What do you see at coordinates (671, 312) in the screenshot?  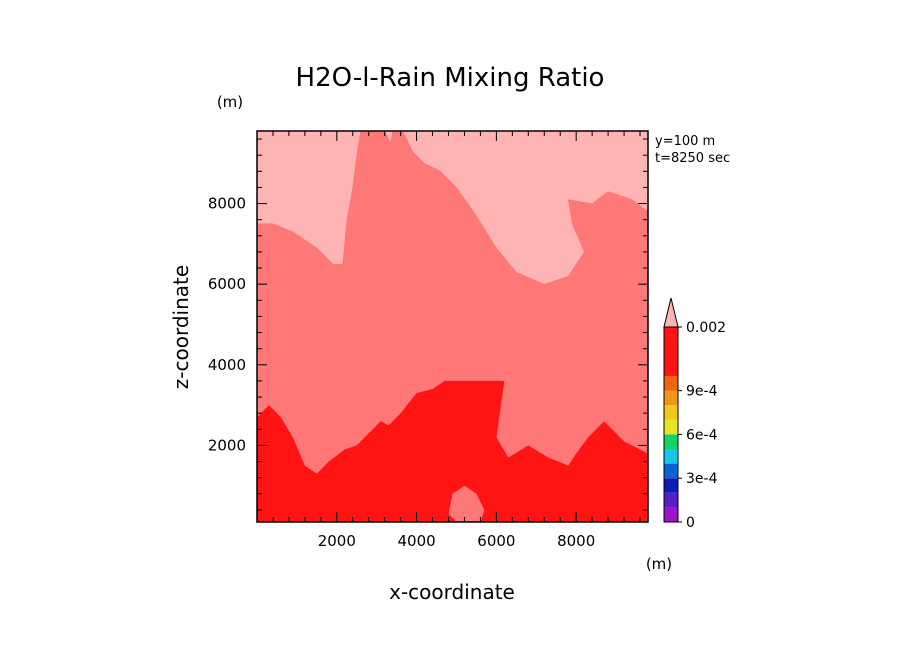 I see `colorbar-overflow-triangle` at bounding box center [671, 312].